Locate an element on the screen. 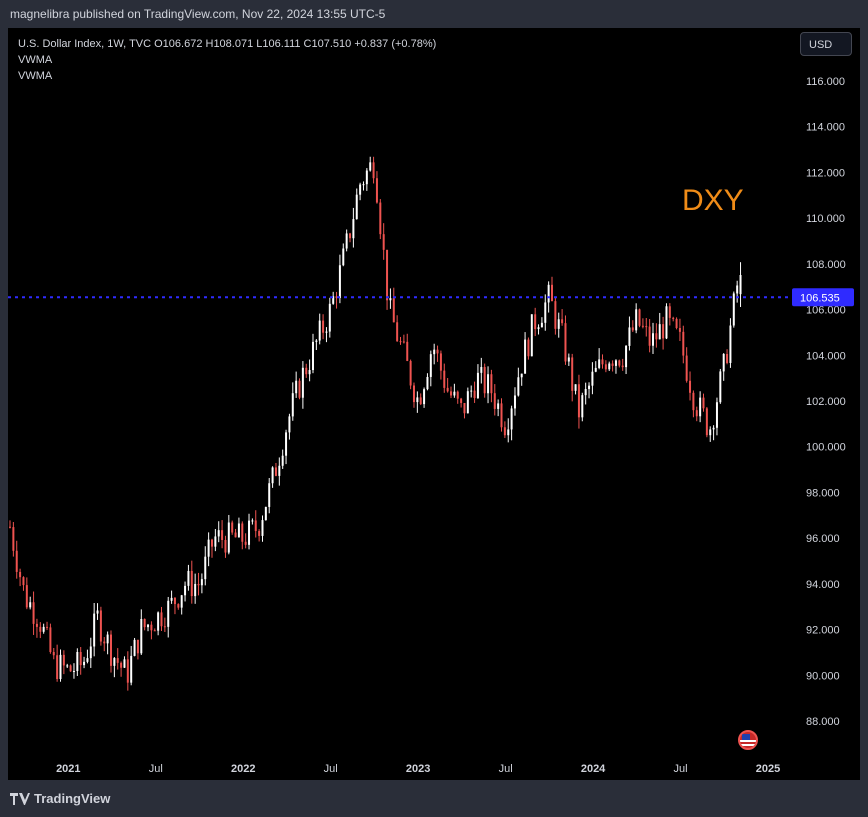  y-tick-label: 108.000 is located at coordinates (826, 265).